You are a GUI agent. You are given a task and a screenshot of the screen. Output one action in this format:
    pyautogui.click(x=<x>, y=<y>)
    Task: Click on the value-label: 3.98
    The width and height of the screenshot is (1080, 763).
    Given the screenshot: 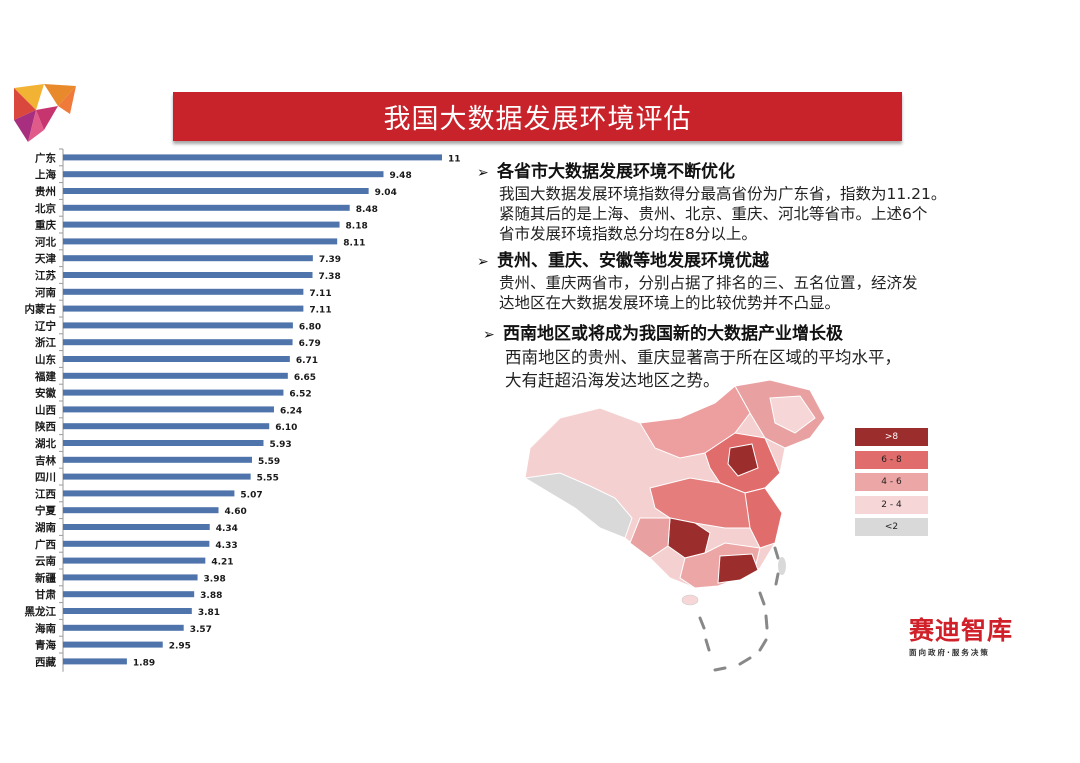 What is the action you would take?
    pyautogui.click(x=215, y=579)
    